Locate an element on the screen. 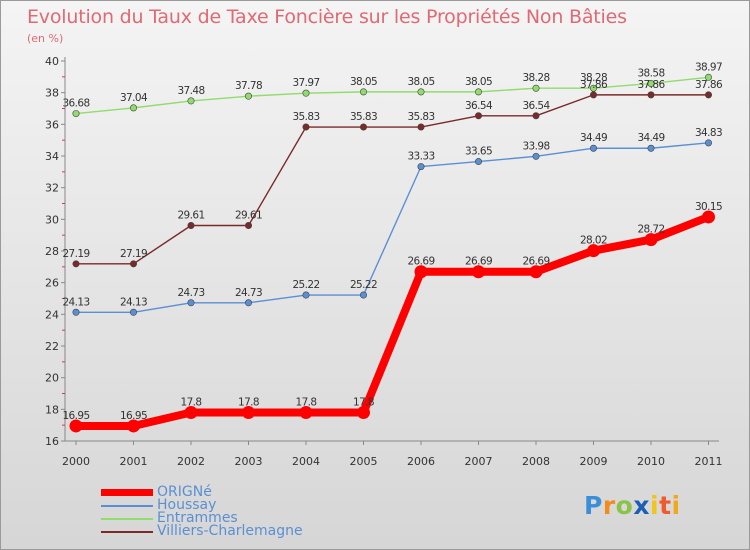 Image resolution: width=750 pixels, height=550 pixels. y-tick-label: 34 is located at coordinates (52, 156).